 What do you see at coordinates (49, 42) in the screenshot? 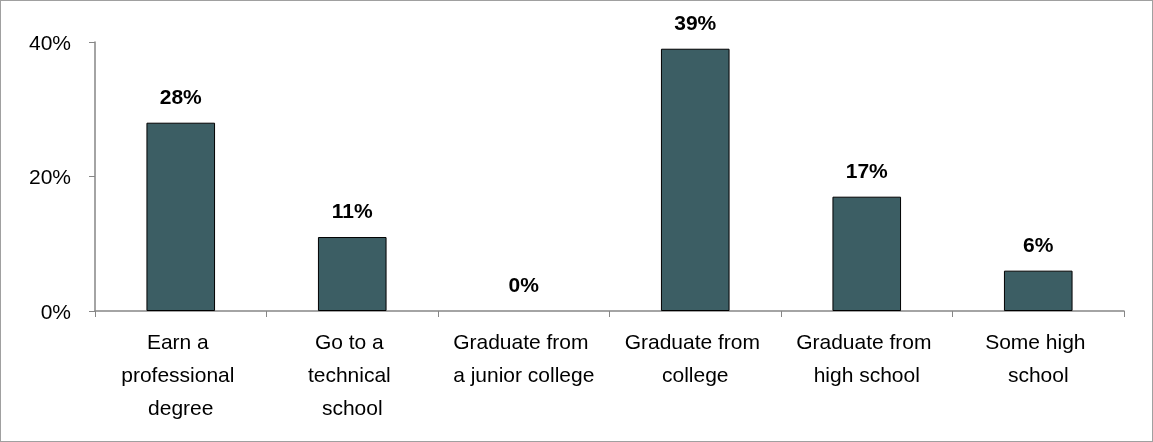
I see `y-tick-label: 40%` at bounding box center [49, 42].